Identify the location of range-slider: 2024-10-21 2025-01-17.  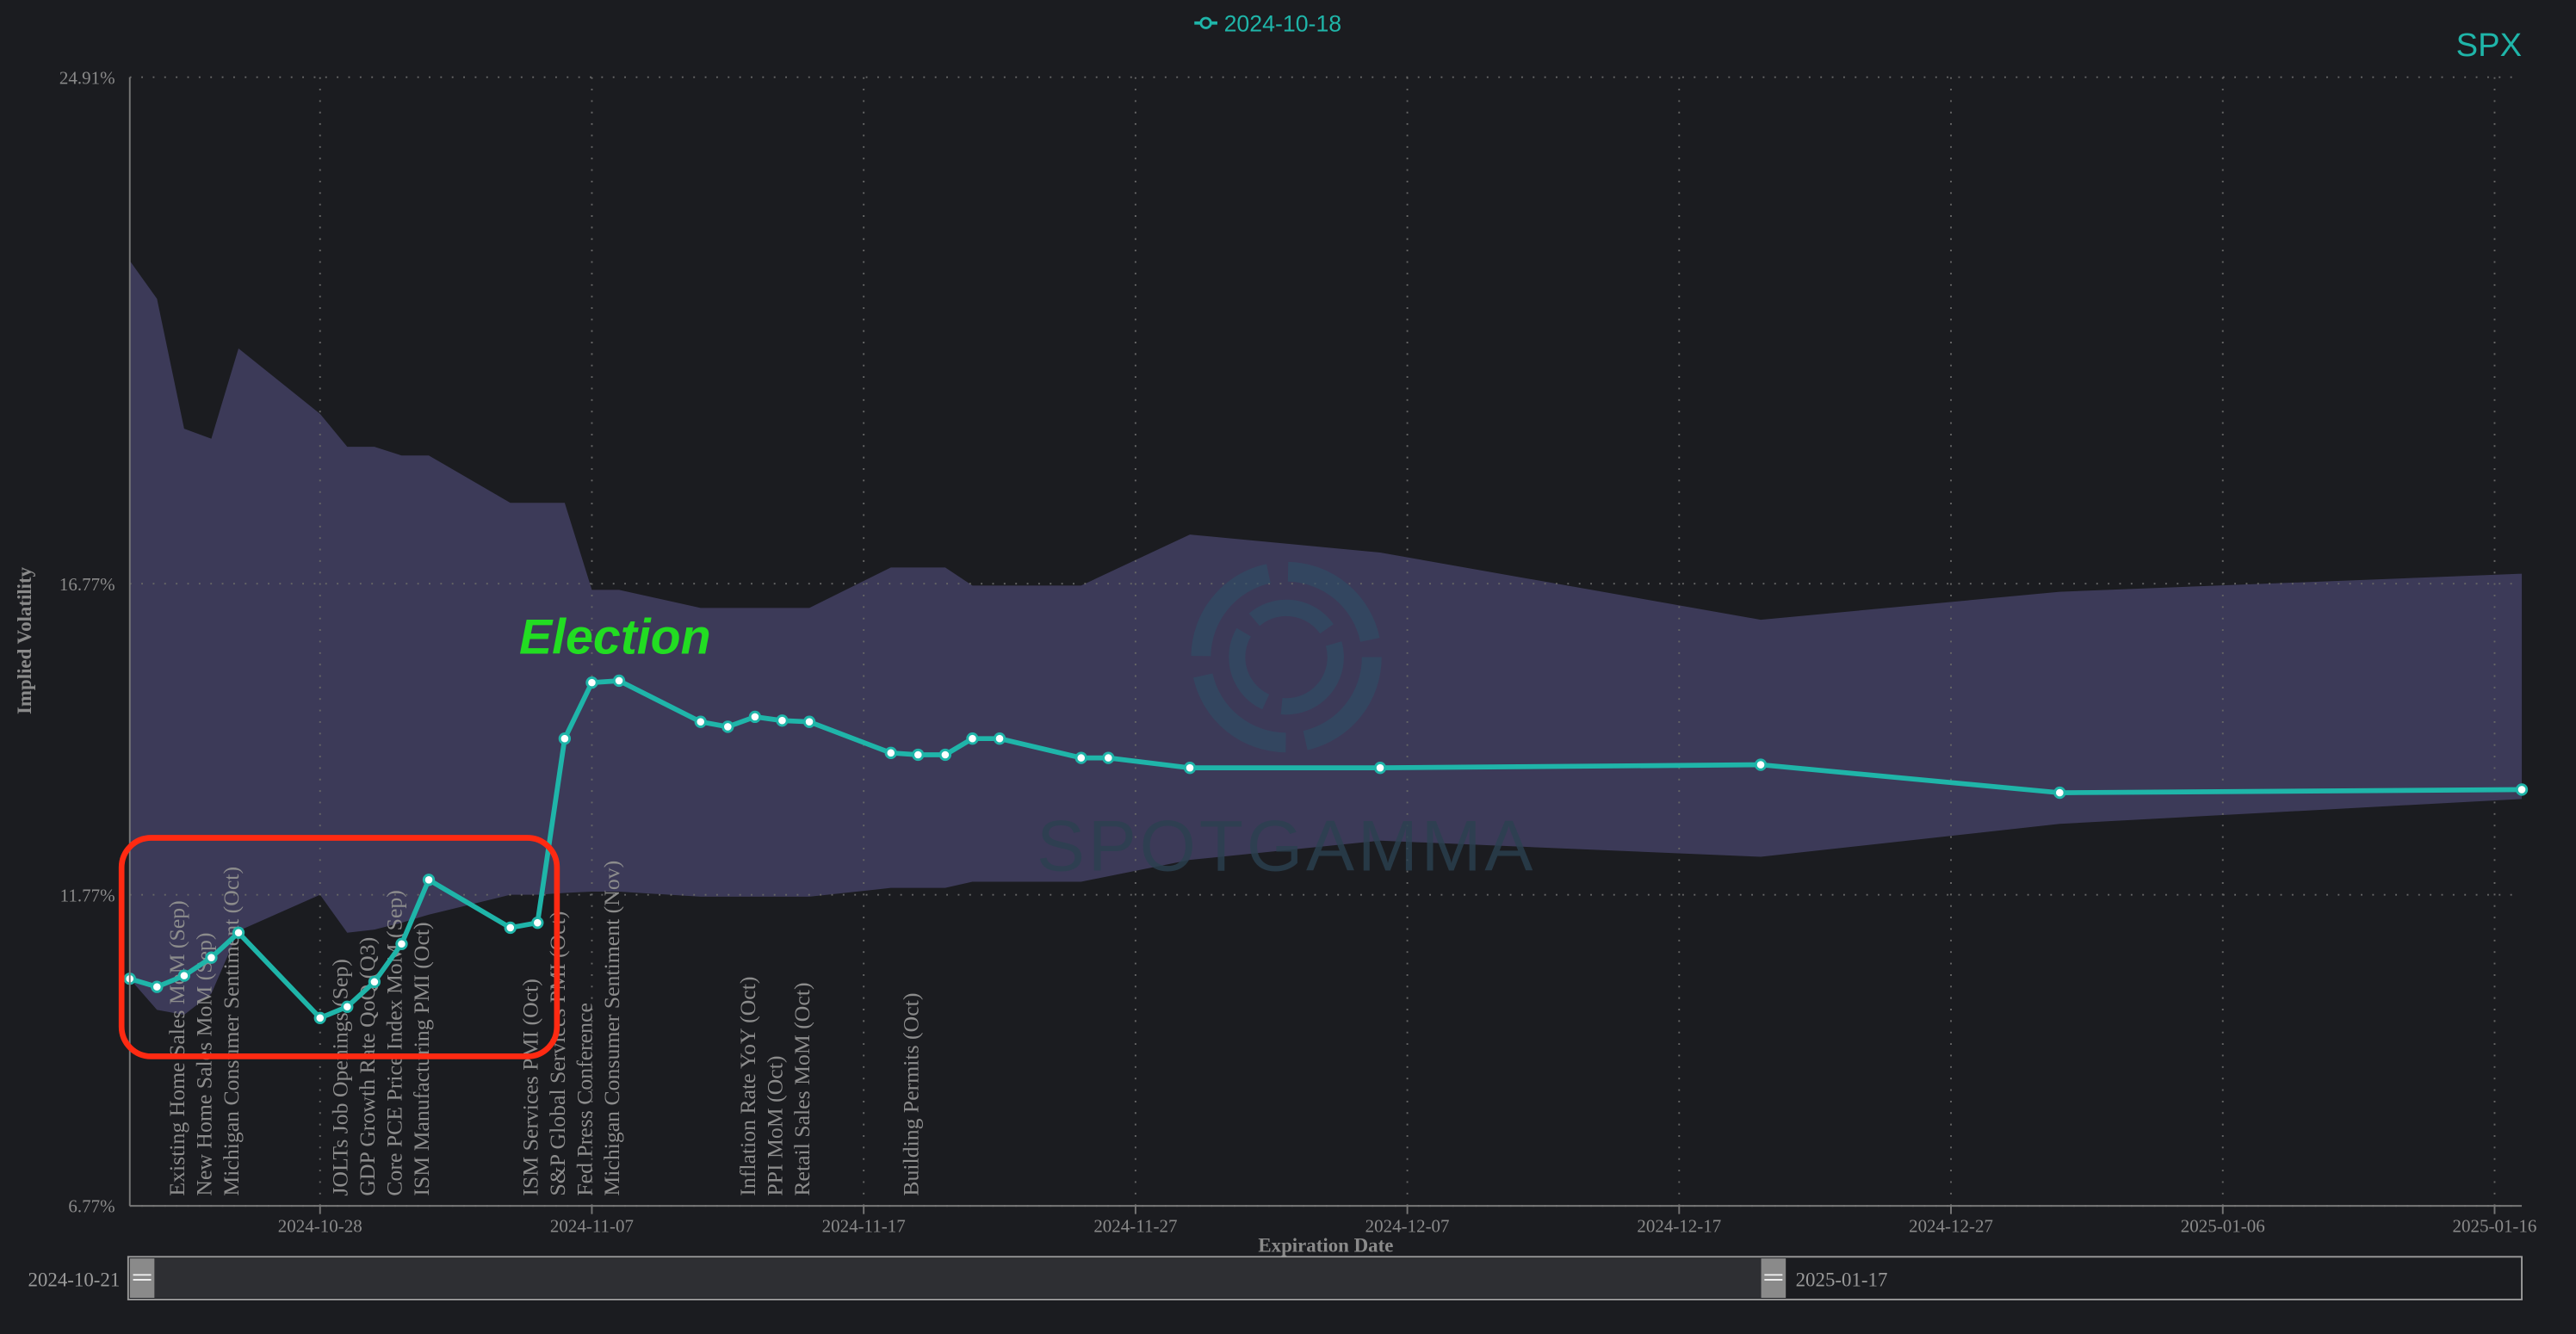
(1275, 1278).